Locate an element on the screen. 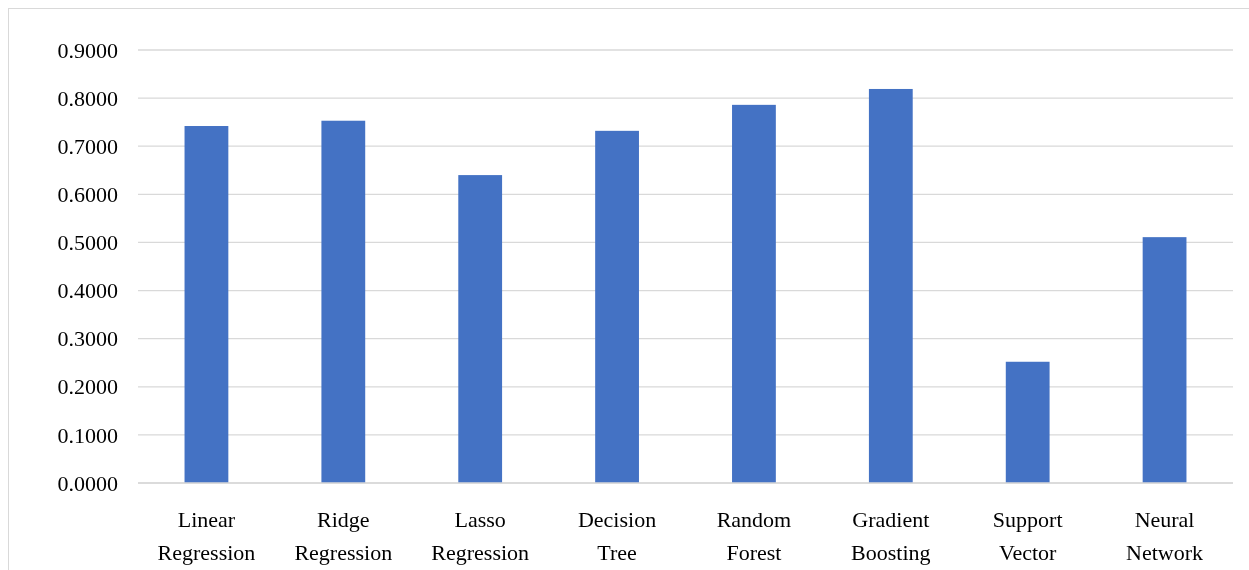 The image size is (1249, 570). y-tick-label: 0.6000 is located at coordinates (87, 195).